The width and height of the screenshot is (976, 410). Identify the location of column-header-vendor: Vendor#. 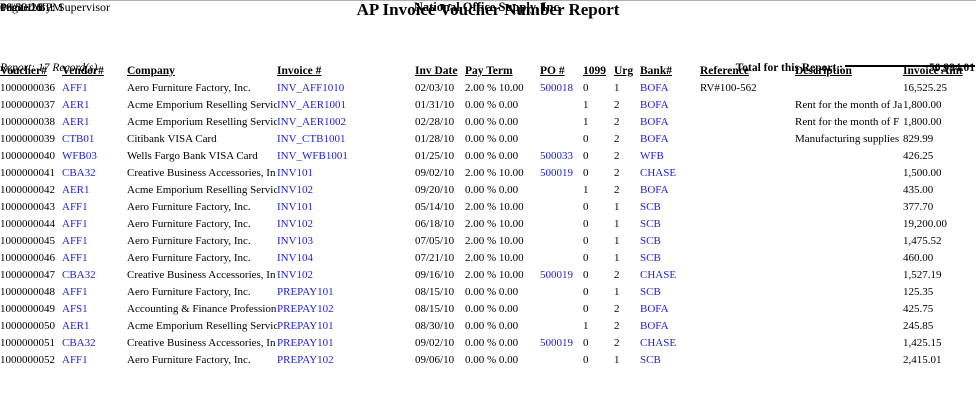
(83, 70).